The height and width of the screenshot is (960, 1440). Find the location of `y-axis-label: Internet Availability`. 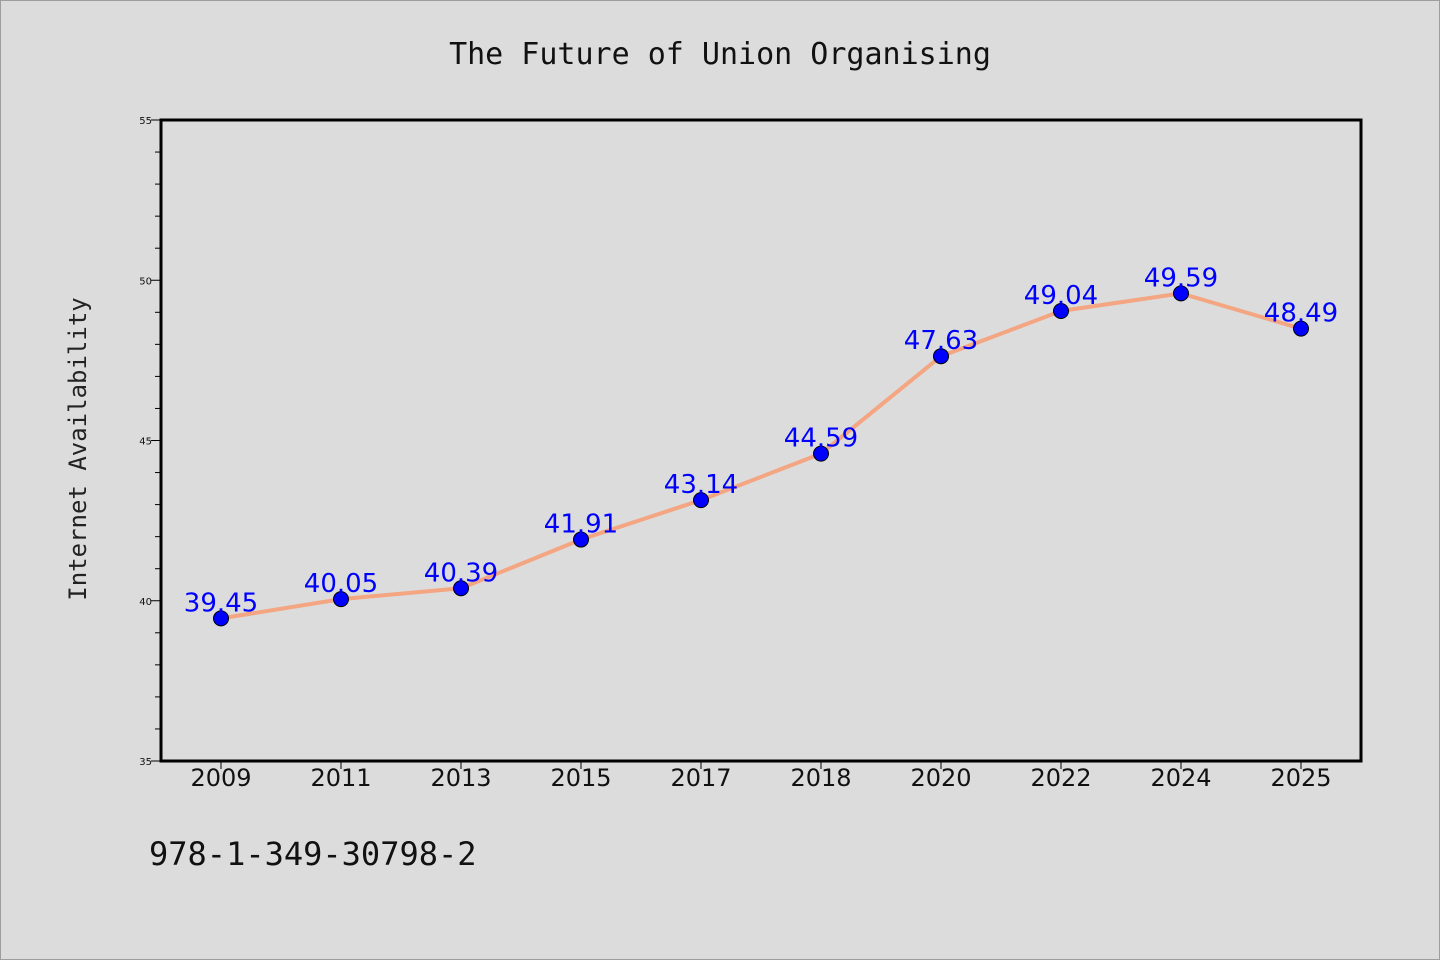

y-axis-label: Internet Availability is located at coordinates (78, 448).